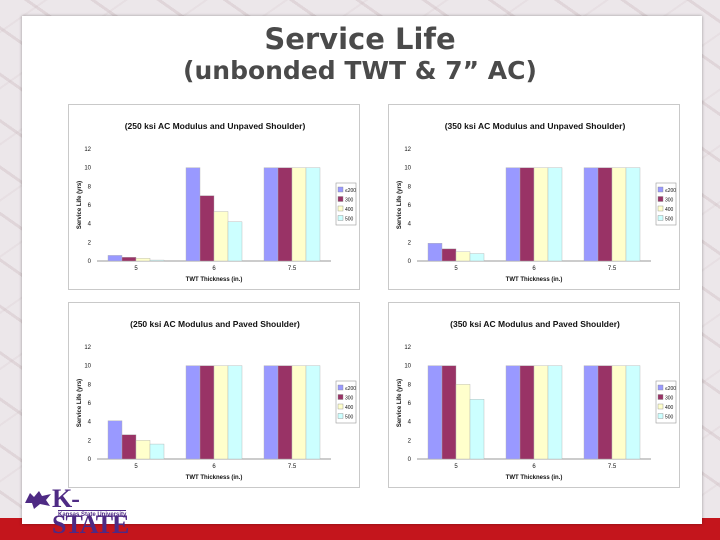 Image resolution: width=720 pixels, height=540 pixels. I want to click on slide-subtitle: (unbonded TWT & 7” AC), so click(360, 70).